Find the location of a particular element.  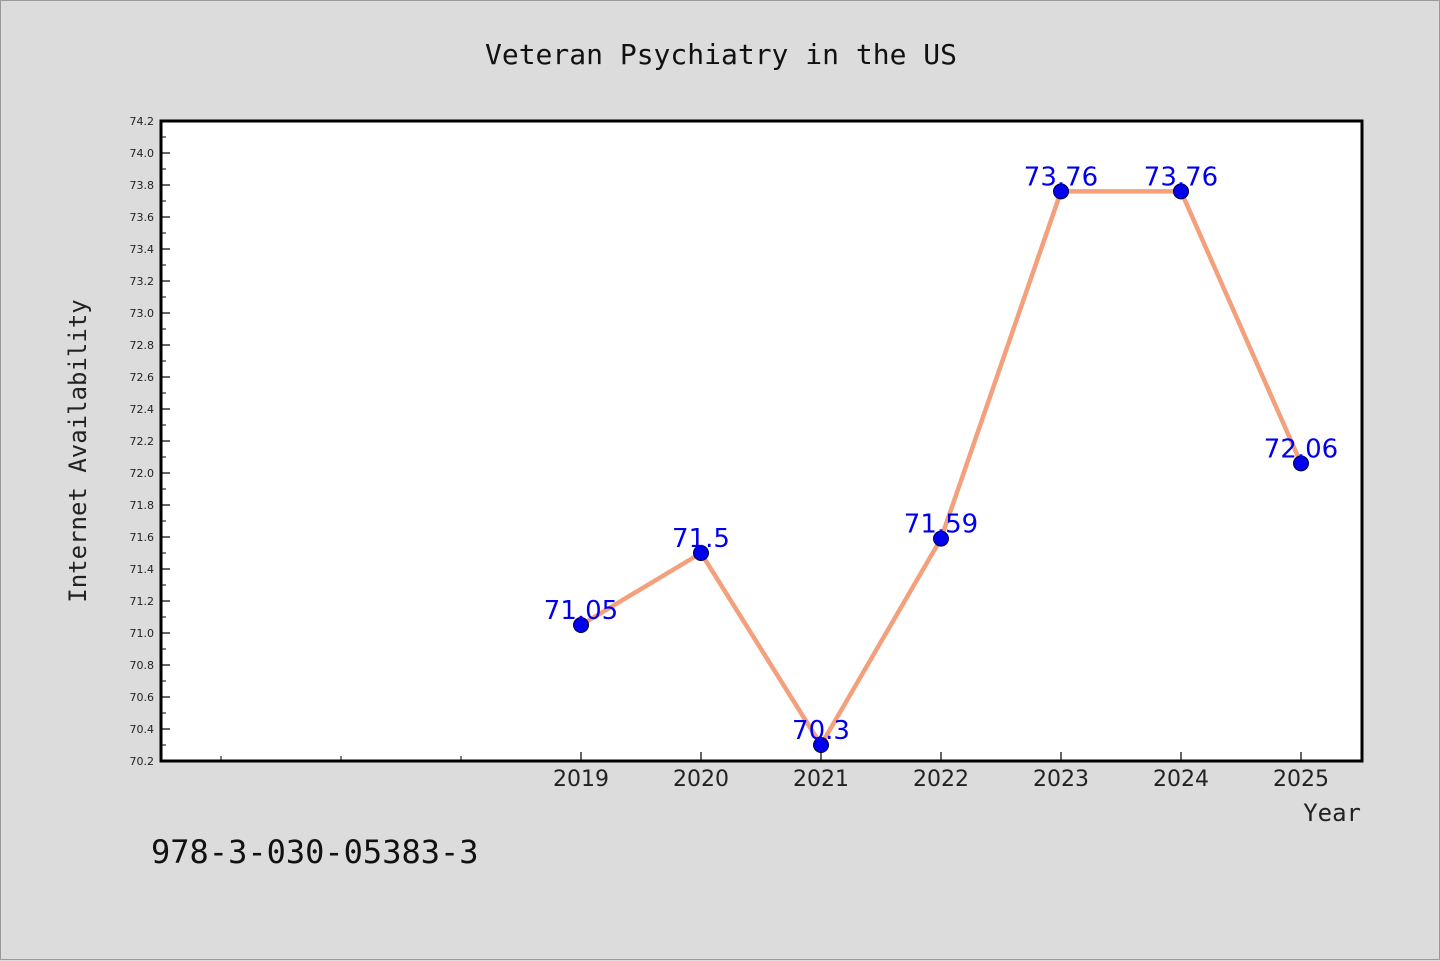

y-tick-label: 70.8 is located at coordinates (142, 665).